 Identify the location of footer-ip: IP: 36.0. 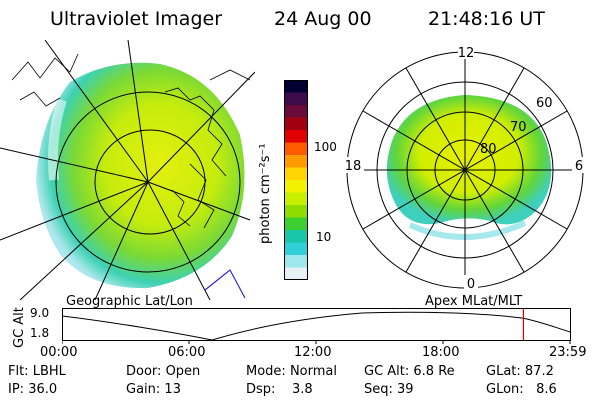
(33, 389).